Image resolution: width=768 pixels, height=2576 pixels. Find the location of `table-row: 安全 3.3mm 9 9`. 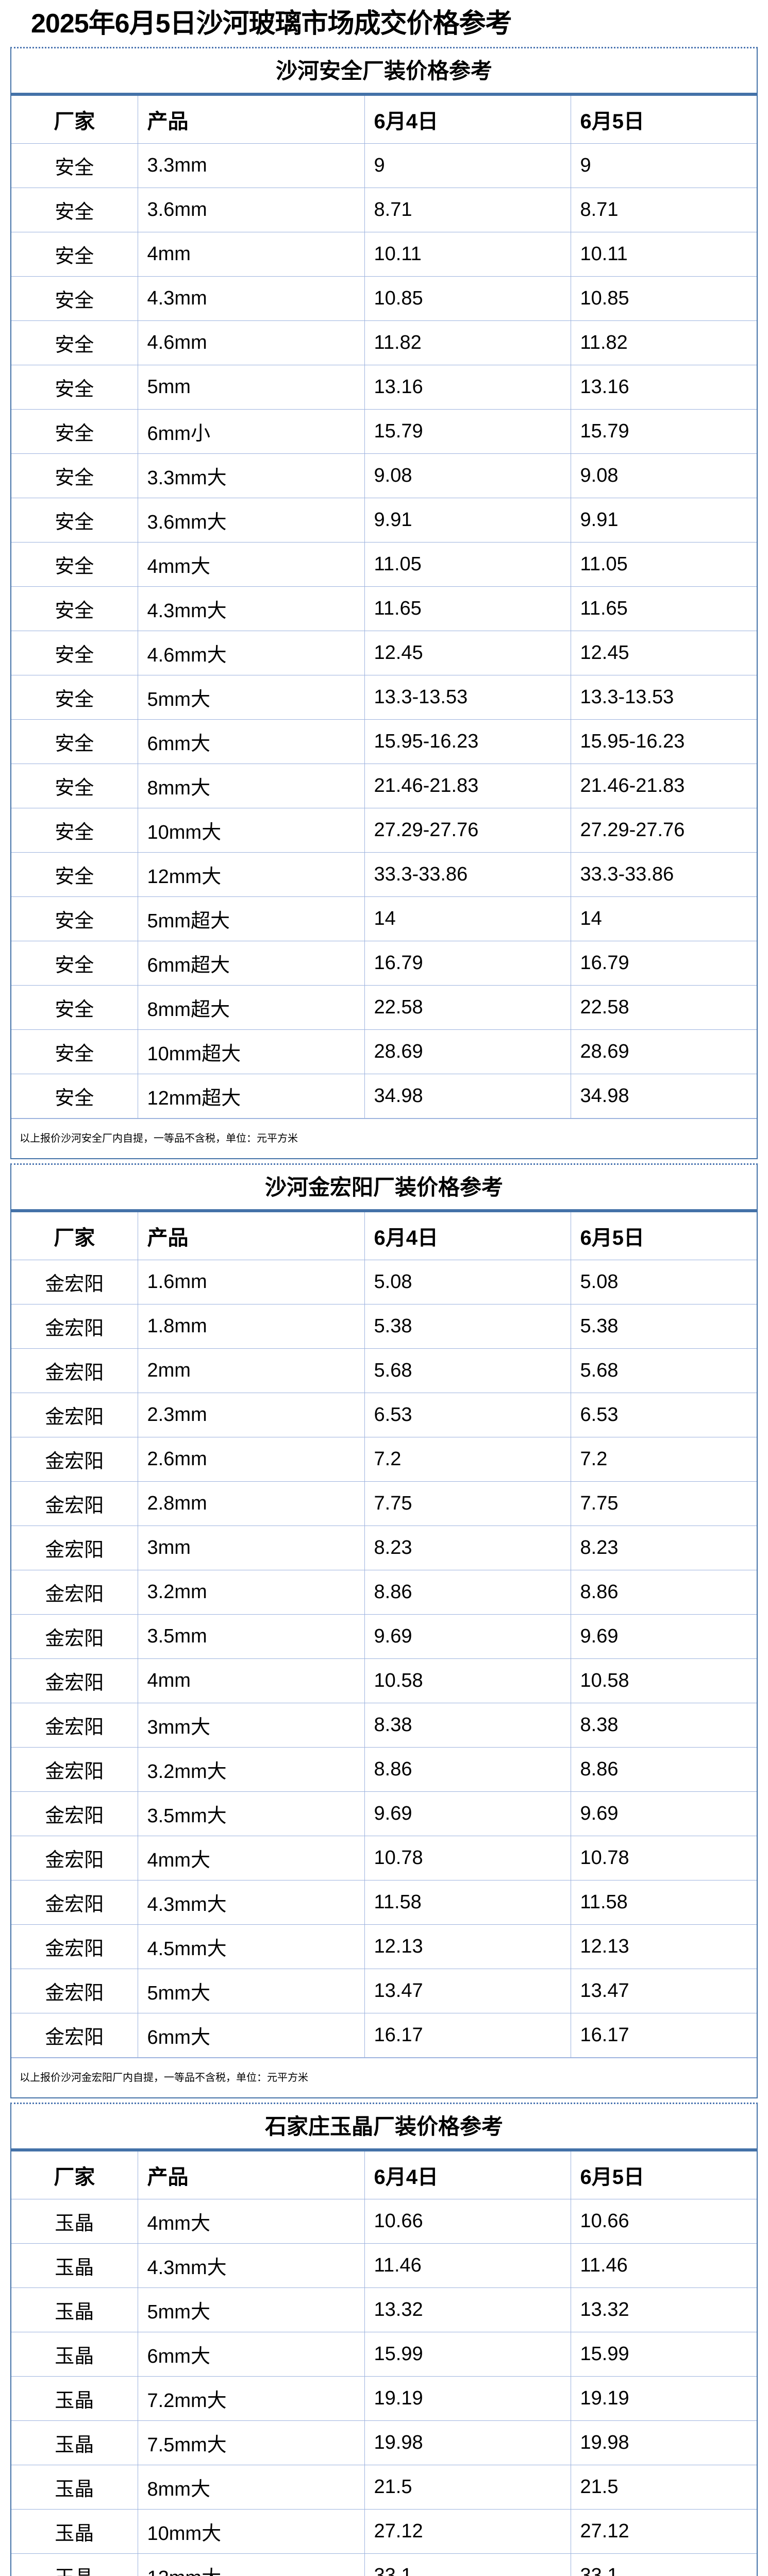

table-row: 安全 3.3mm 9 9 is located at coordinates (384, 165).